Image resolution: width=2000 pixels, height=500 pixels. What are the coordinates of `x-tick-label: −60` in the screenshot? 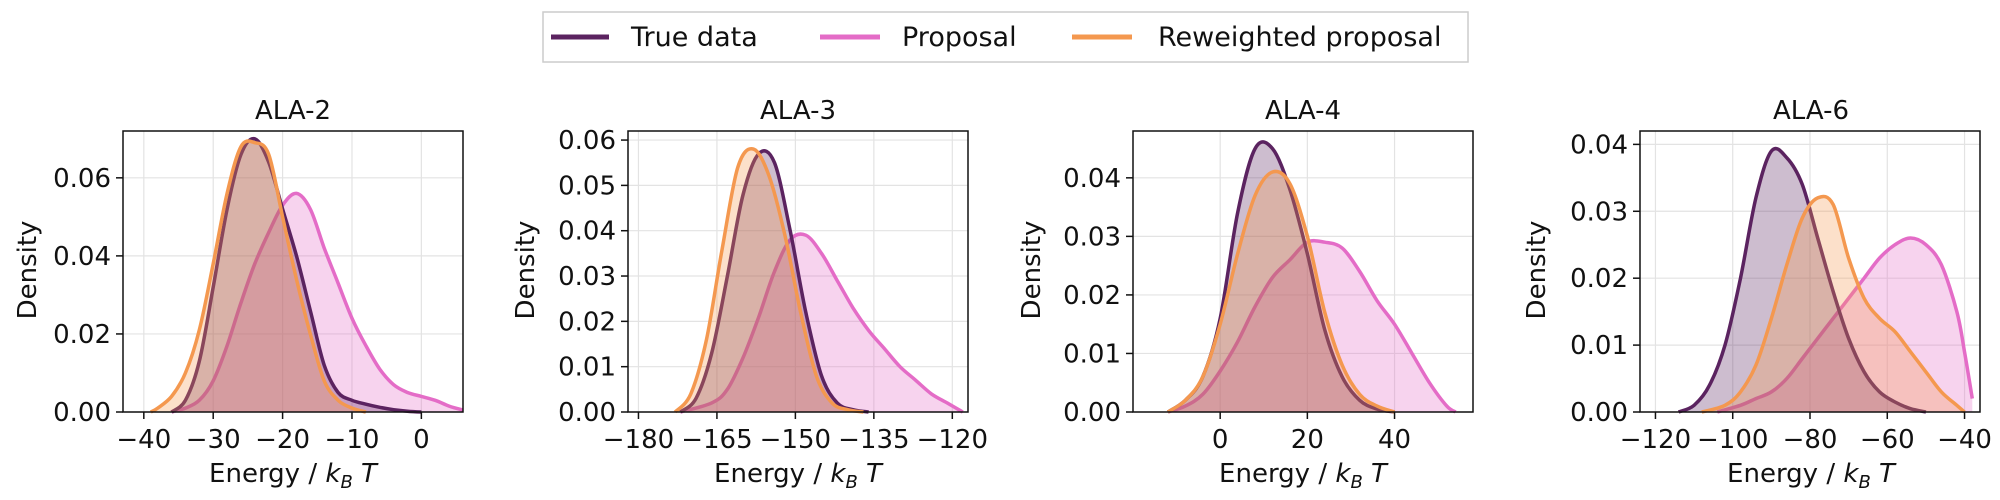 It's located at (1887, 440).